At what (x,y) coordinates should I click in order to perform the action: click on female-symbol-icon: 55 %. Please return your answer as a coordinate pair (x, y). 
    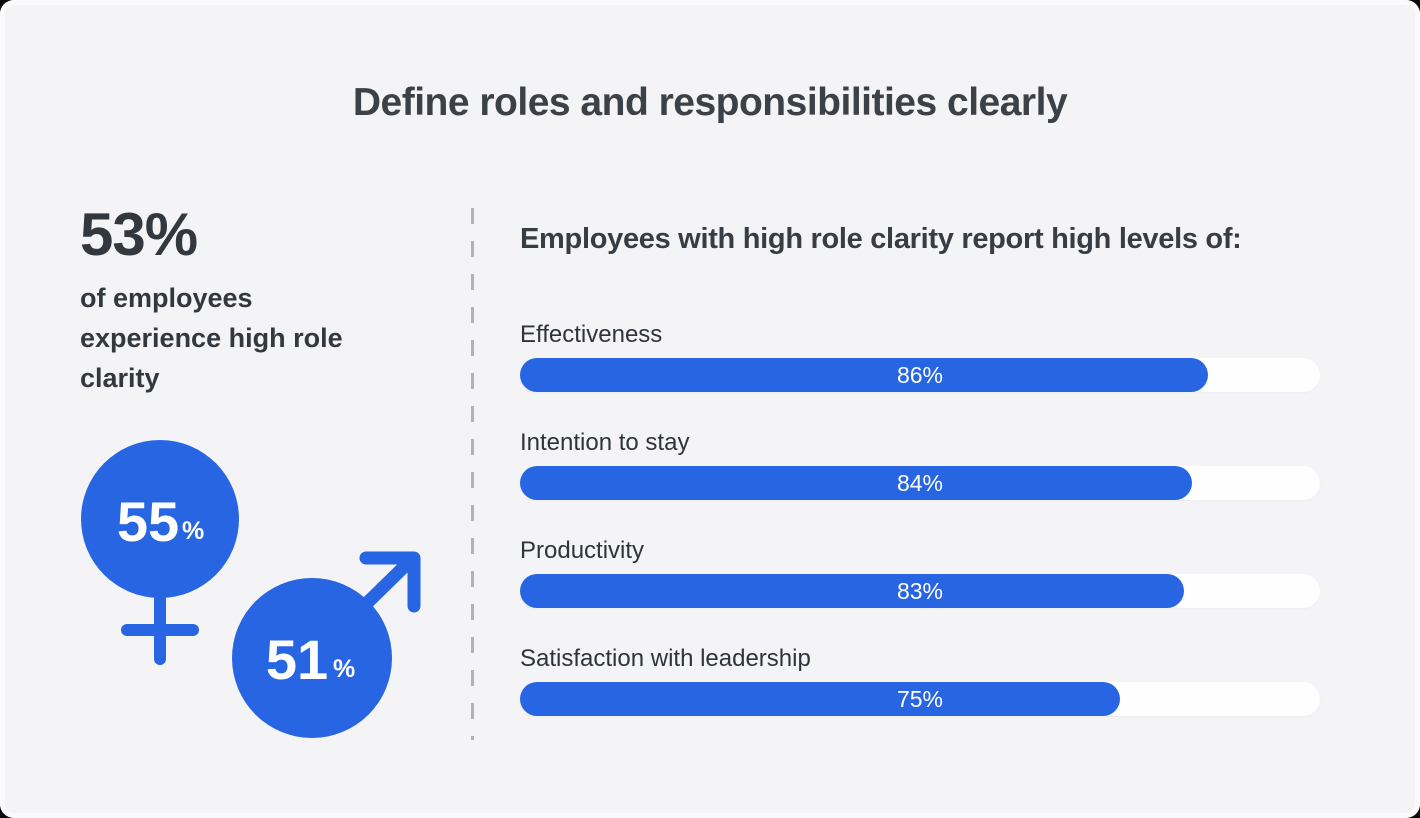
    Looking at the image, I should click on (160, 552).